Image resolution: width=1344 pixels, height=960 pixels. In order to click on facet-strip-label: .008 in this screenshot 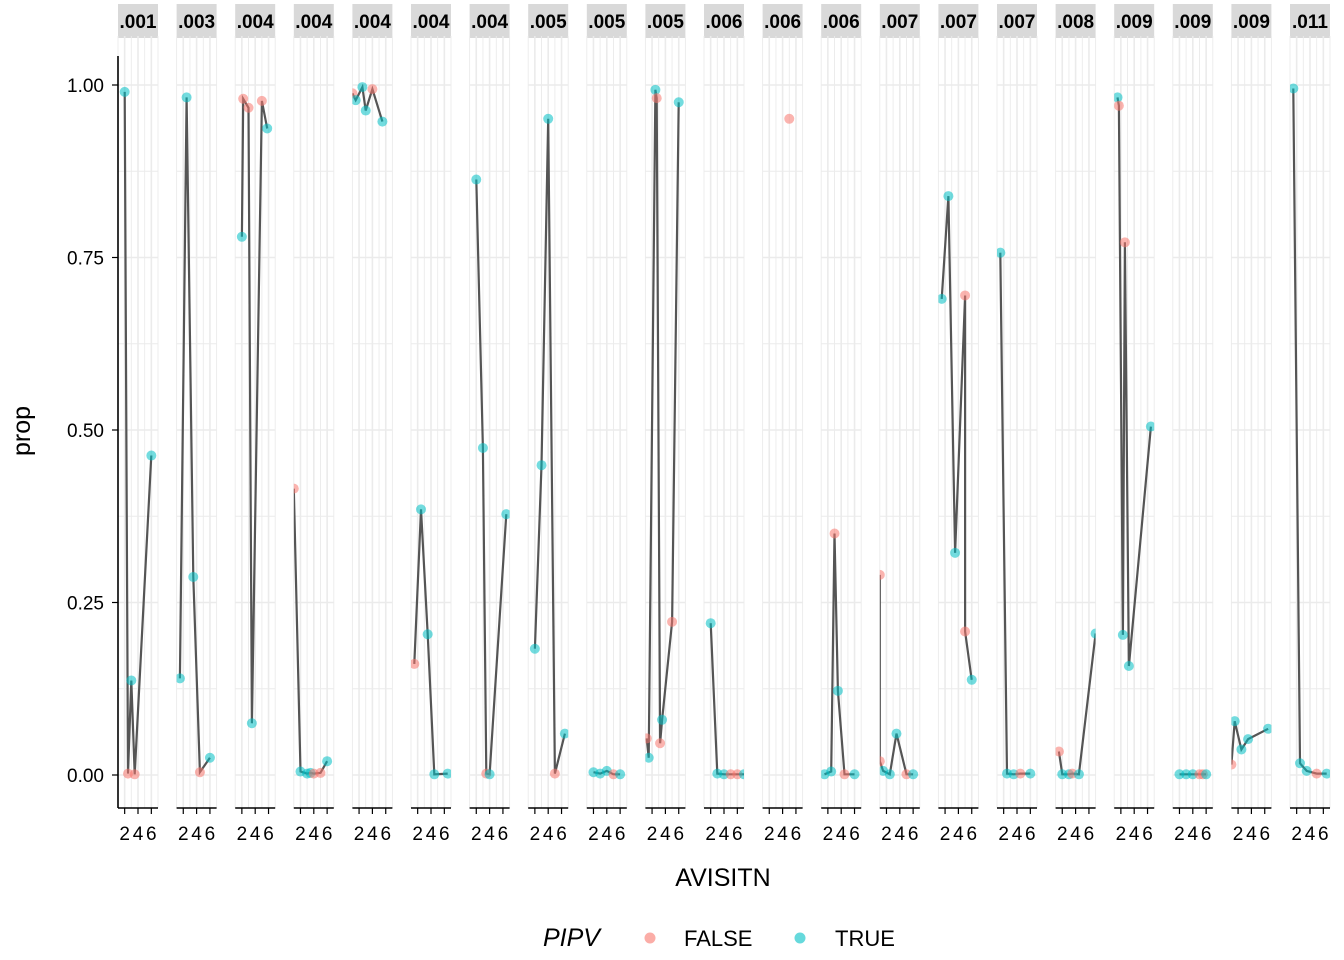, I will do `click(1075, 22)`.